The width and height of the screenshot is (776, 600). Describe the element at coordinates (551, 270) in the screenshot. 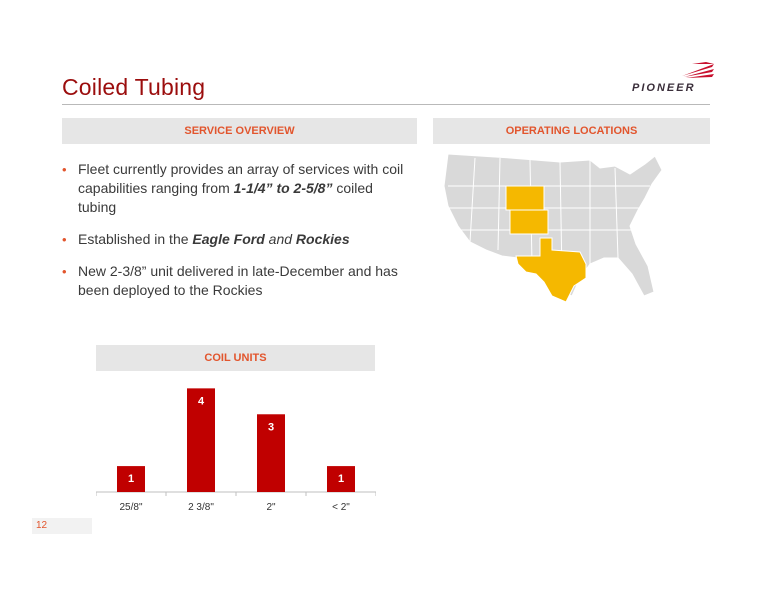

I see `state-texas` at that location.